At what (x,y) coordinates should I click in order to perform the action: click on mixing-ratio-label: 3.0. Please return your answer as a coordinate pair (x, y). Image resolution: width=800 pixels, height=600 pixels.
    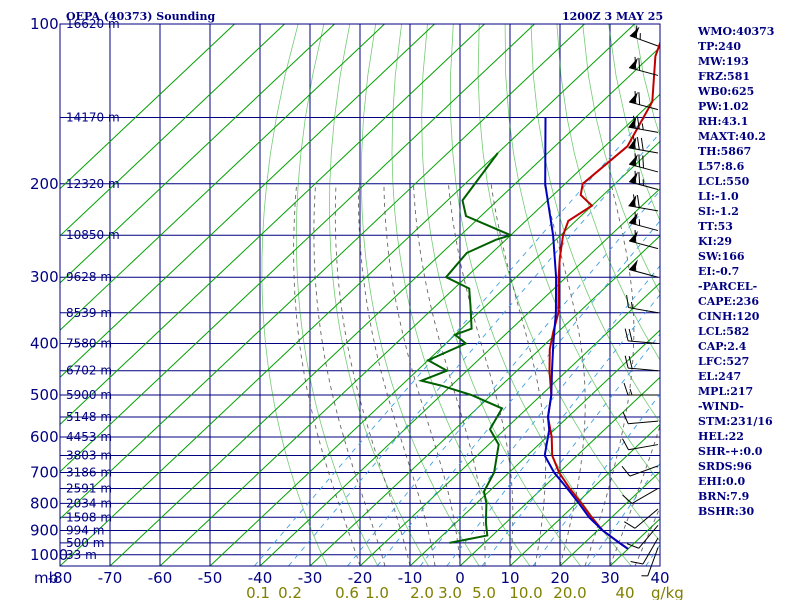
    Looking at the image, I should click on (450, 592).